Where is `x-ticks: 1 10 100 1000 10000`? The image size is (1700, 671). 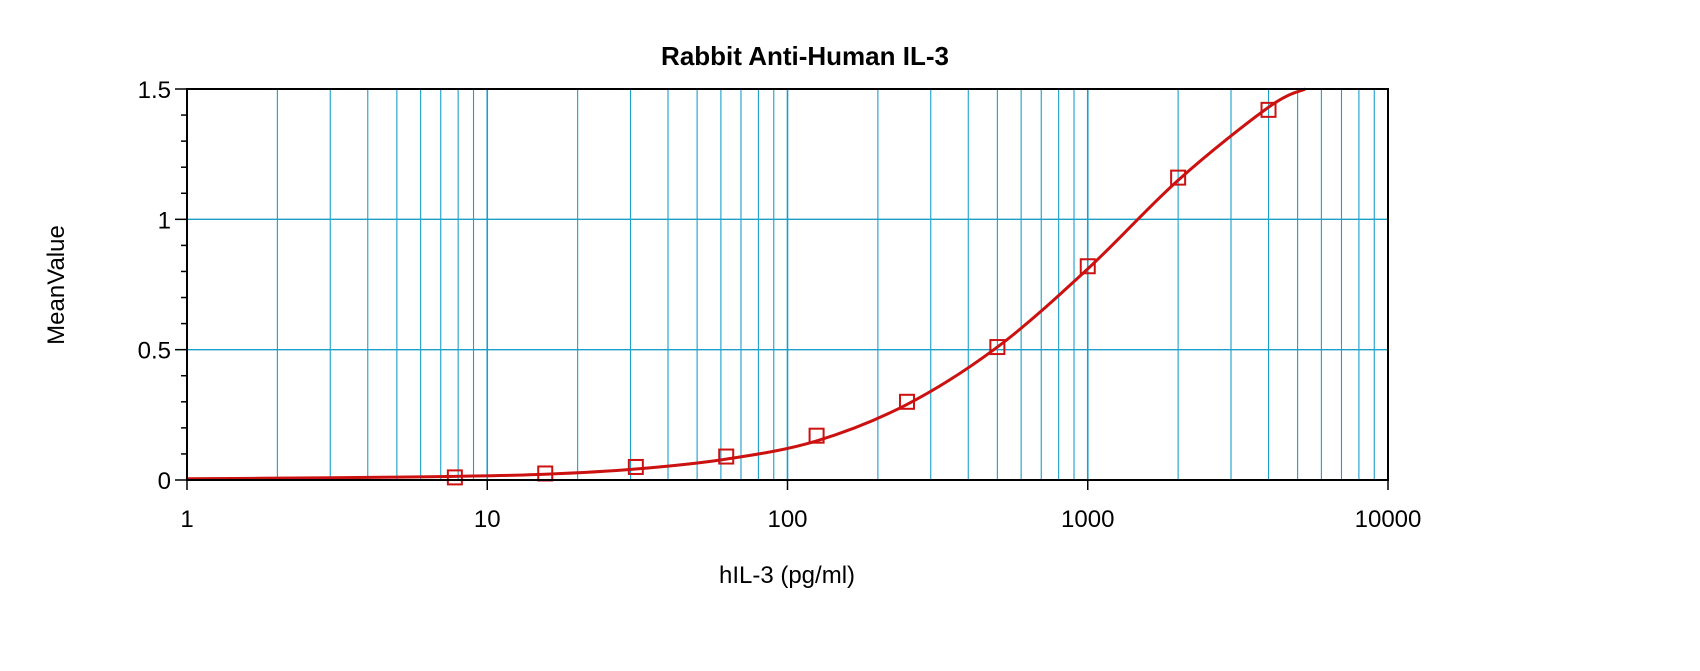
x-ticks: 1 10 100 1000 10000 is located at coordinates (800, 506).